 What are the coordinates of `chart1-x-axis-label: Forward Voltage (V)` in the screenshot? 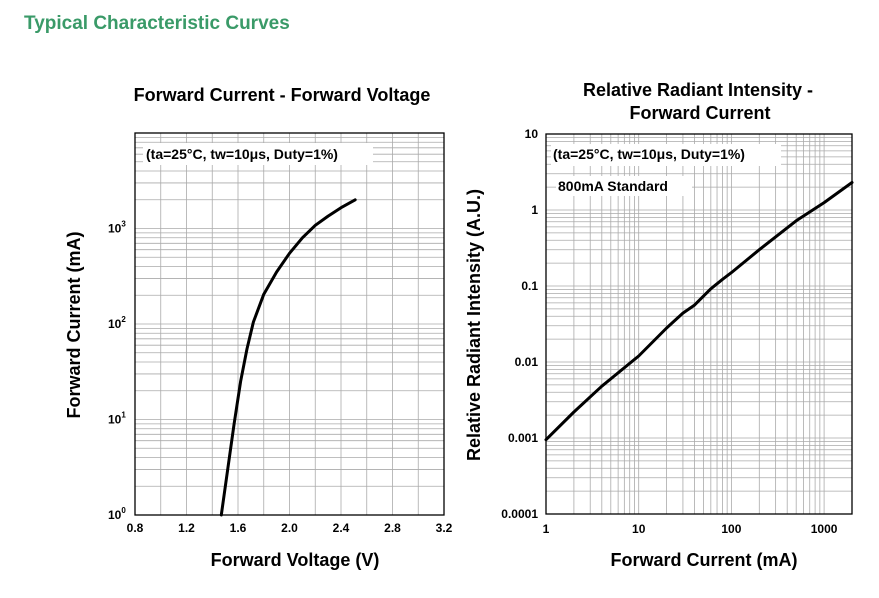 It's located at (295, 560).